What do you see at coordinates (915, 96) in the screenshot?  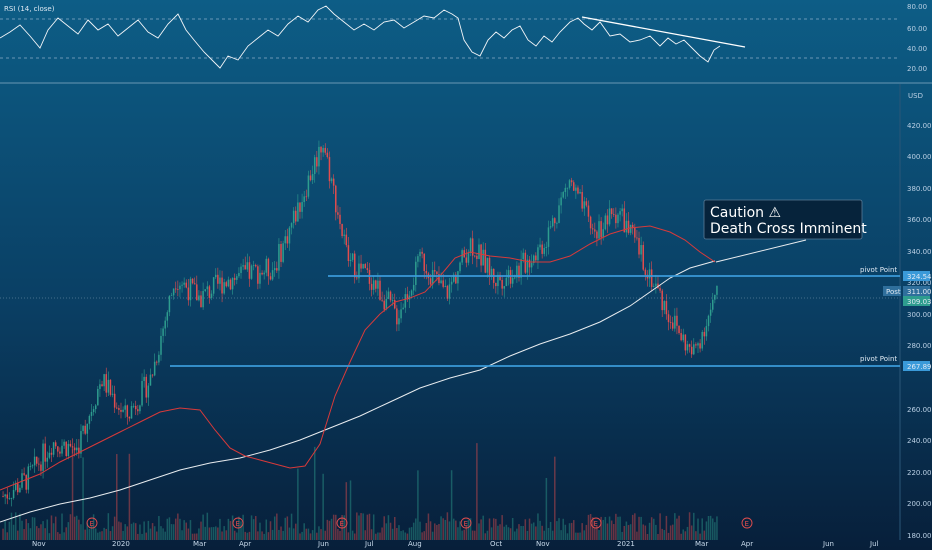 I see `currency-label: USD` at bounding box center [915, 96].